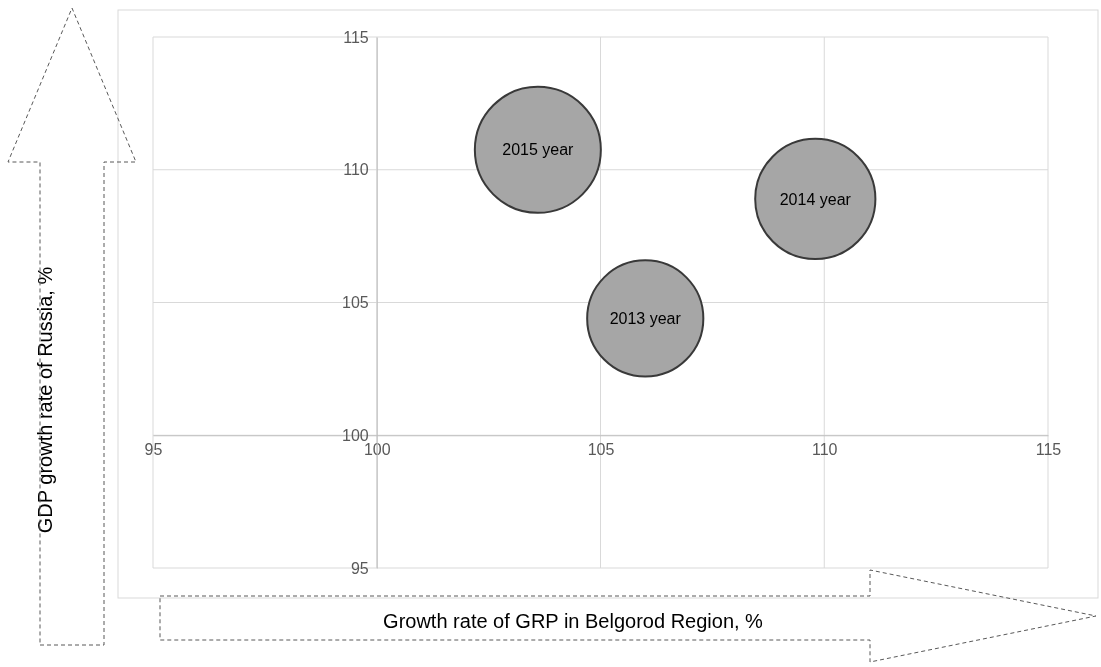 Image resolution: width=1101 pixels, height=667 pixels. I want to click on x-tick-label: 105, so click(601, 449).